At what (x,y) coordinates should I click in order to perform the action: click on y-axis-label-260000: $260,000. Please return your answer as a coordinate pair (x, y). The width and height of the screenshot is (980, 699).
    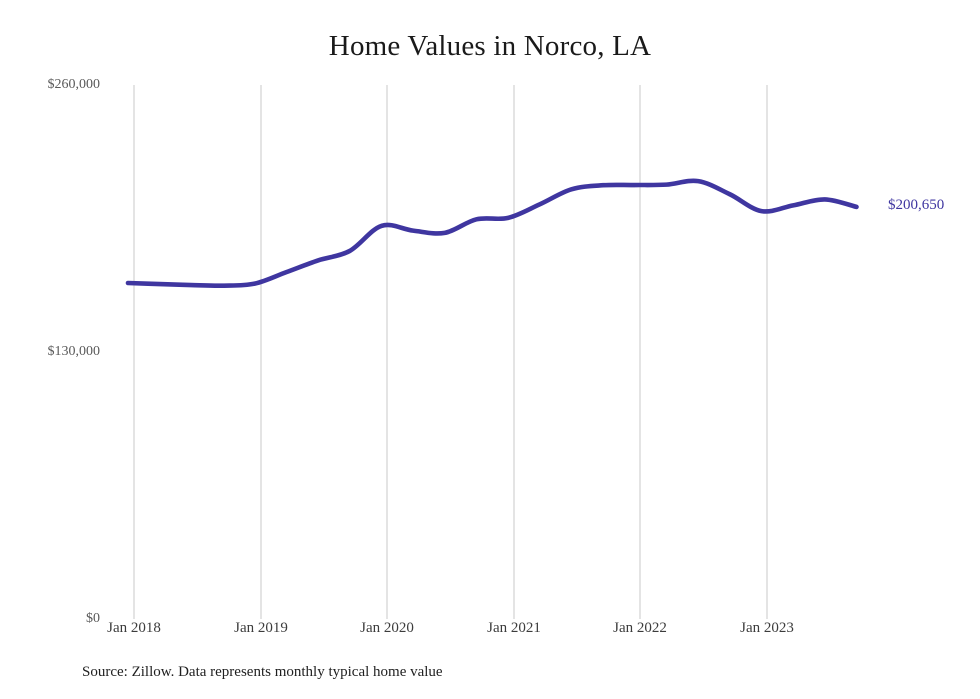
    Looking at the image, I should click on (74, 84).